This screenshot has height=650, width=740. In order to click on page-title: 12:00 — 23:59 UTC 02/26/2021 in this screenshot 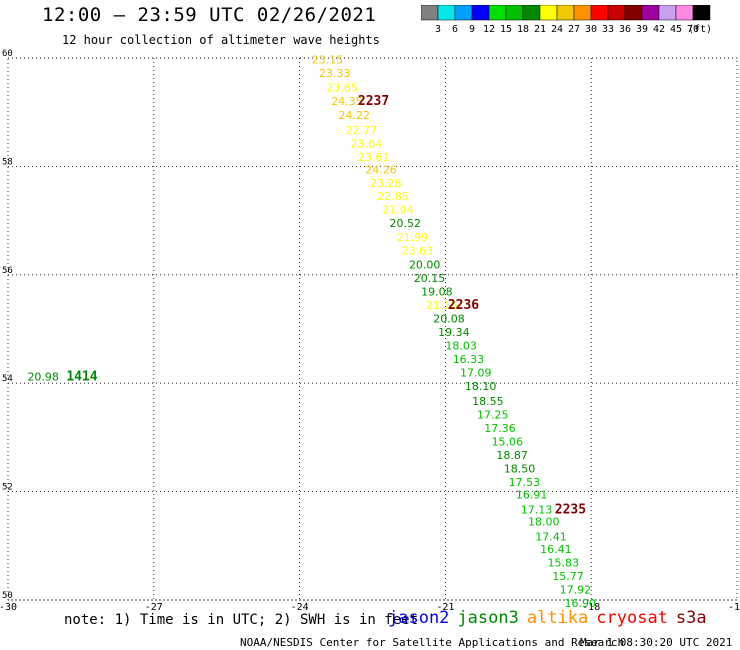, I will do `click(209, 15)`.